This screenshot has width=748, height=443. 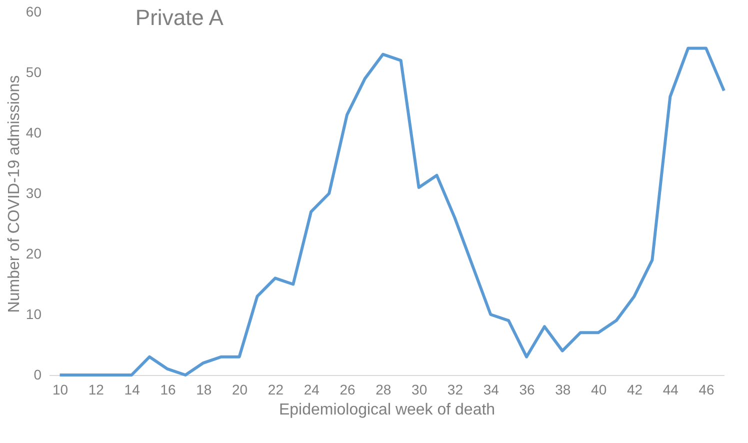 What do you see at coordinates (34, 193) in the screenshot?
I see `y-tick-label: 30` at bounding box center [34, 193].